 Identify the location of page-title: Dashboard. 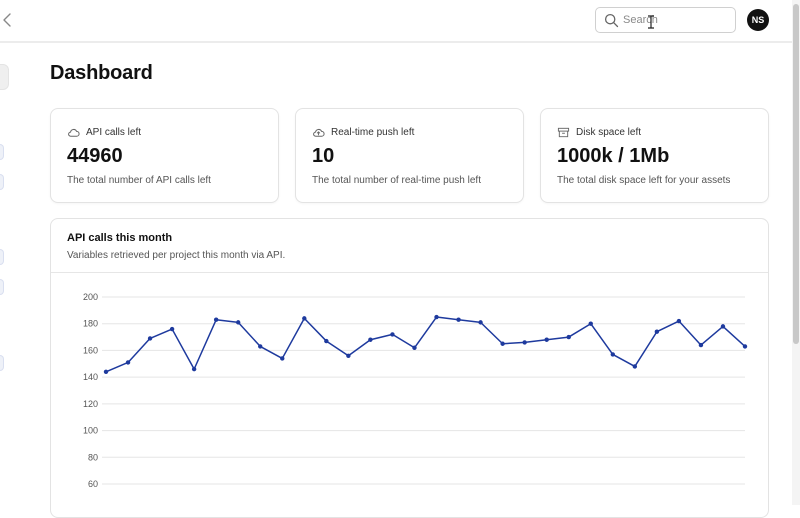
(101, 73).